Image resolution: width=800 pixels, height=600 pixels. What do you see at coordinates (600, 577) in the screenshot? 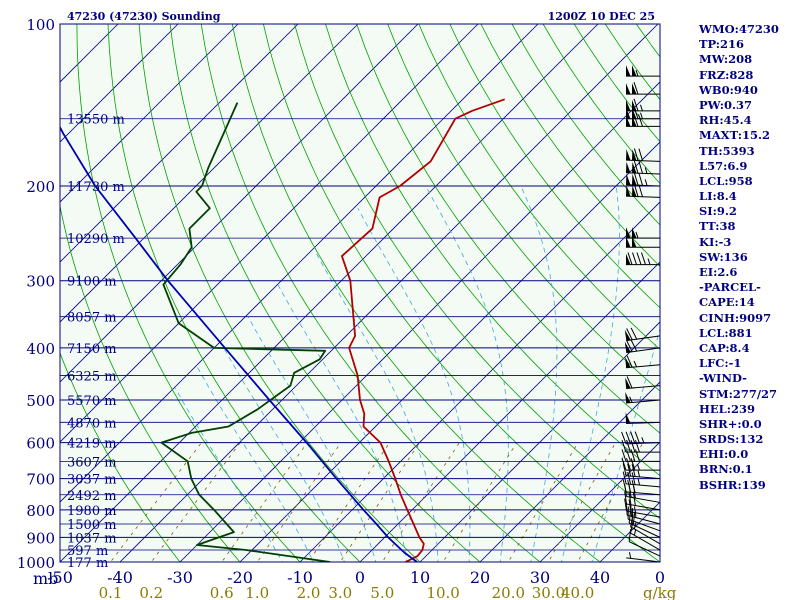
I see `temperature-tick-label: 40` at bounding box center [600, 577].